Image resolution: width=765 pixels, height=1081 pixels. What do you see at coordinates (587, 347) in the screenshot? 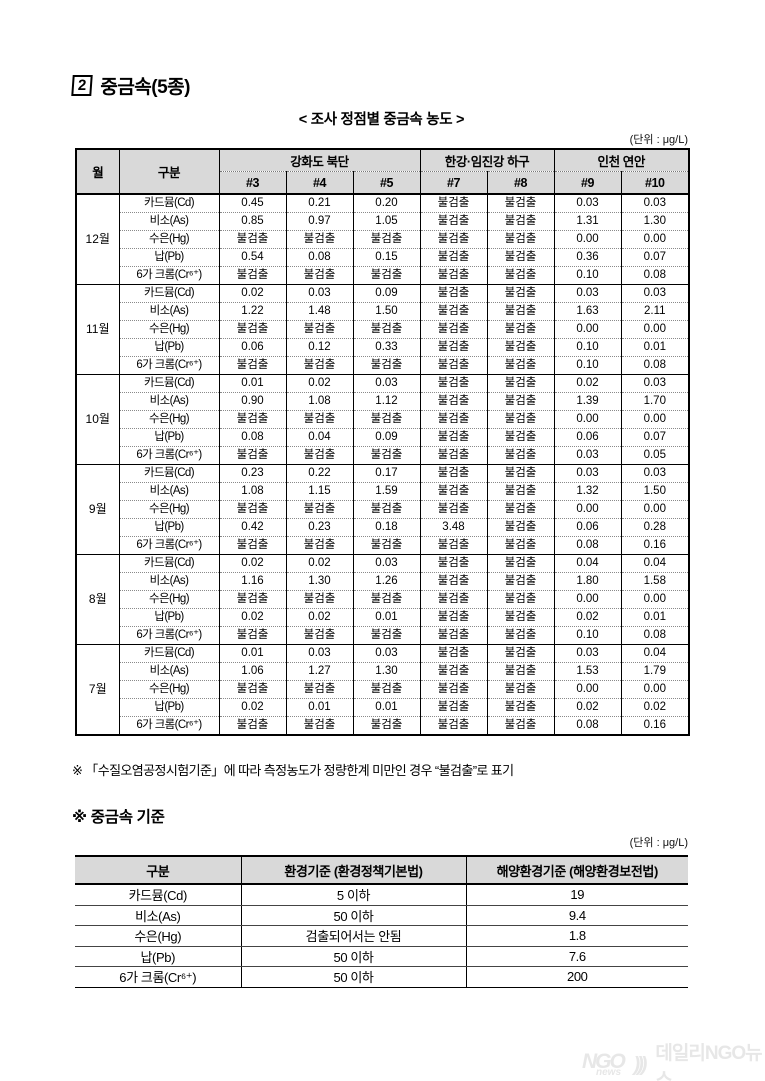
I see `value-cell: 0.10` at bounding box center [587, 347].